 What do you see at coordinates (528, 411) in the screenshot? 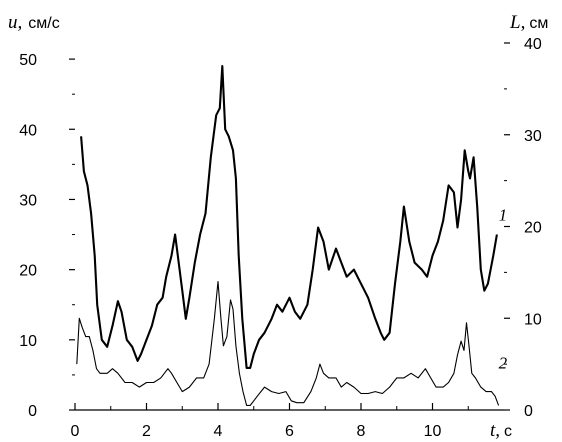
I see `y-right-tick-label: 0` at bounding box center [528, 411].